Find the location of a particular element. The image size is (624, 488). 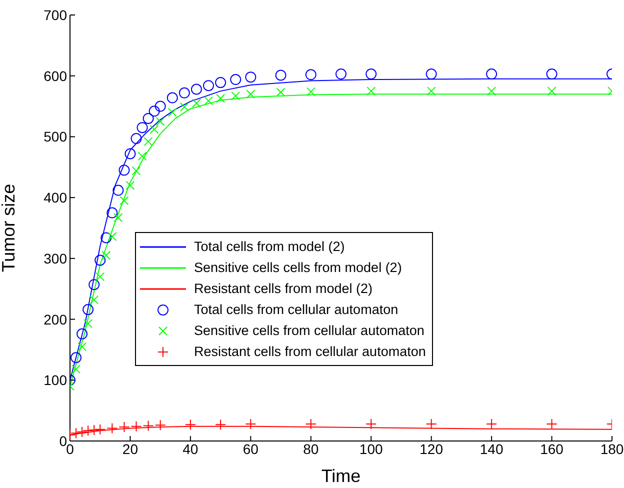

x-tick-label: 80 is located at coordinates (311, 448).